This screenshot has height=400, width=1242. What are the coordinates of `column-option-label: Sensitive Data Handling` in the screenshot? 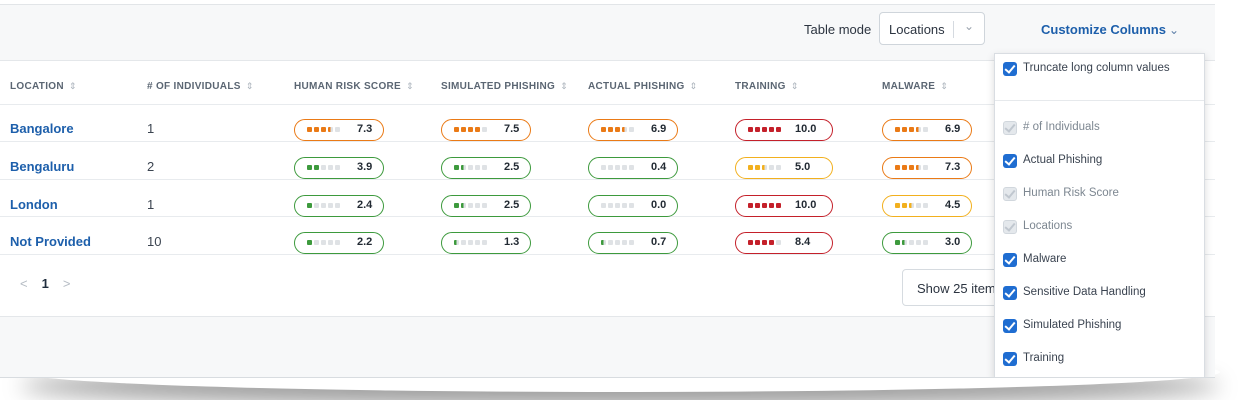 It's located at (1084, 292).